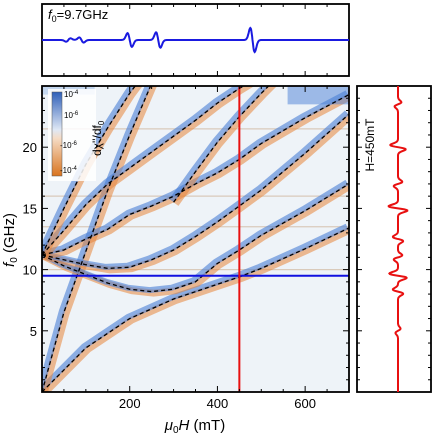 Image resolution: width=436 pixels, height=436 pixels. What do you see at coordinates (194, 426) in the screenshot?
I see `x-axis-label: μ0H (mT)` at bounding box center [194, 426].